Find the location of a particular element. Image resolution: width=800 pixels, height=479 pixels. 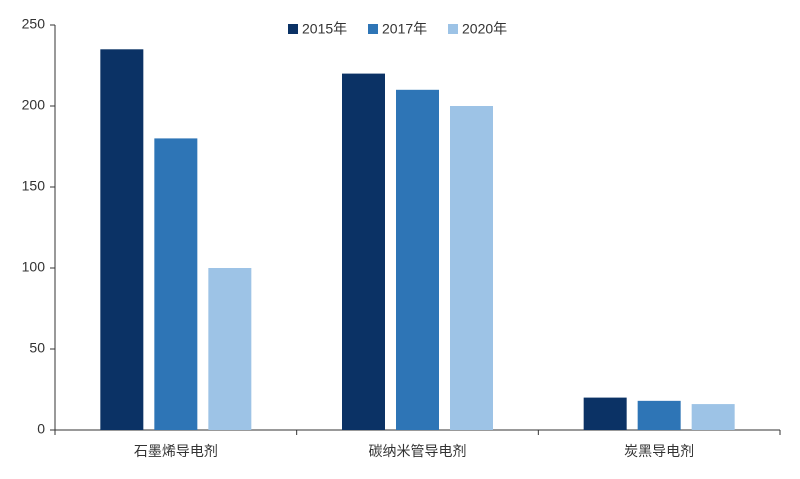

y-tick-label: 0 is located at coordinates (41, 429).